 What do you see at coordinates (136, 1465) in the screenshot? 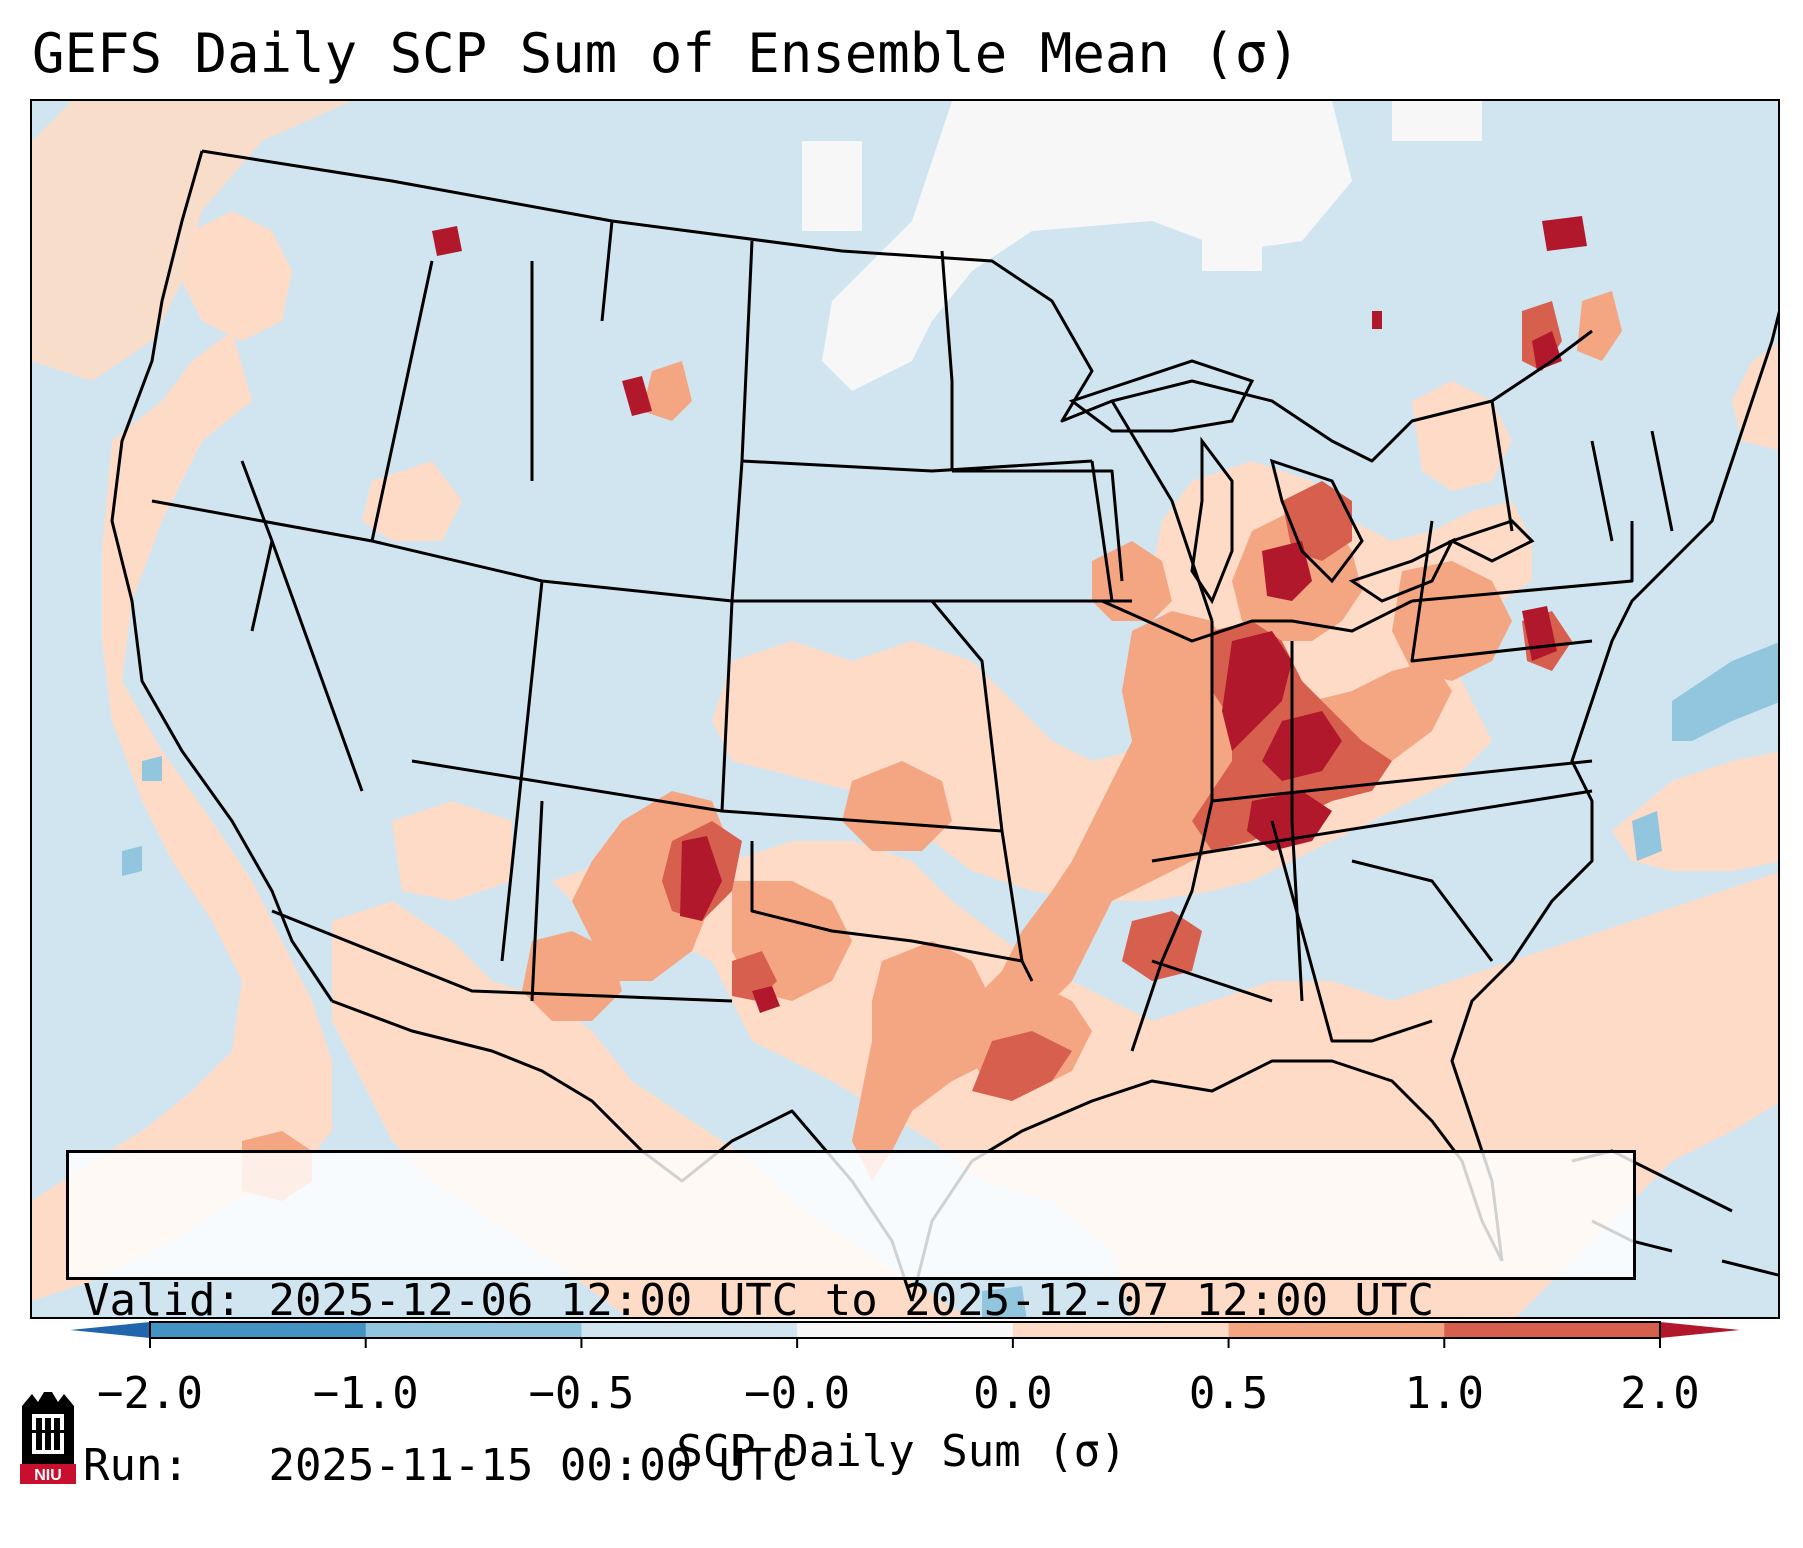
I see `run-label: Run:` at bounding box center [136, 1465].